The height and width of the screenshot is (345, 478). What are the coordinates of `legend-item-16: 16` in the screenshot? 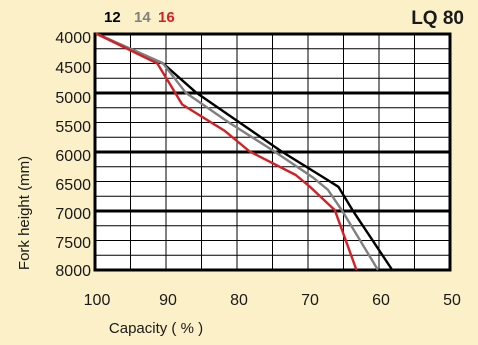 It's located at (166, 17).